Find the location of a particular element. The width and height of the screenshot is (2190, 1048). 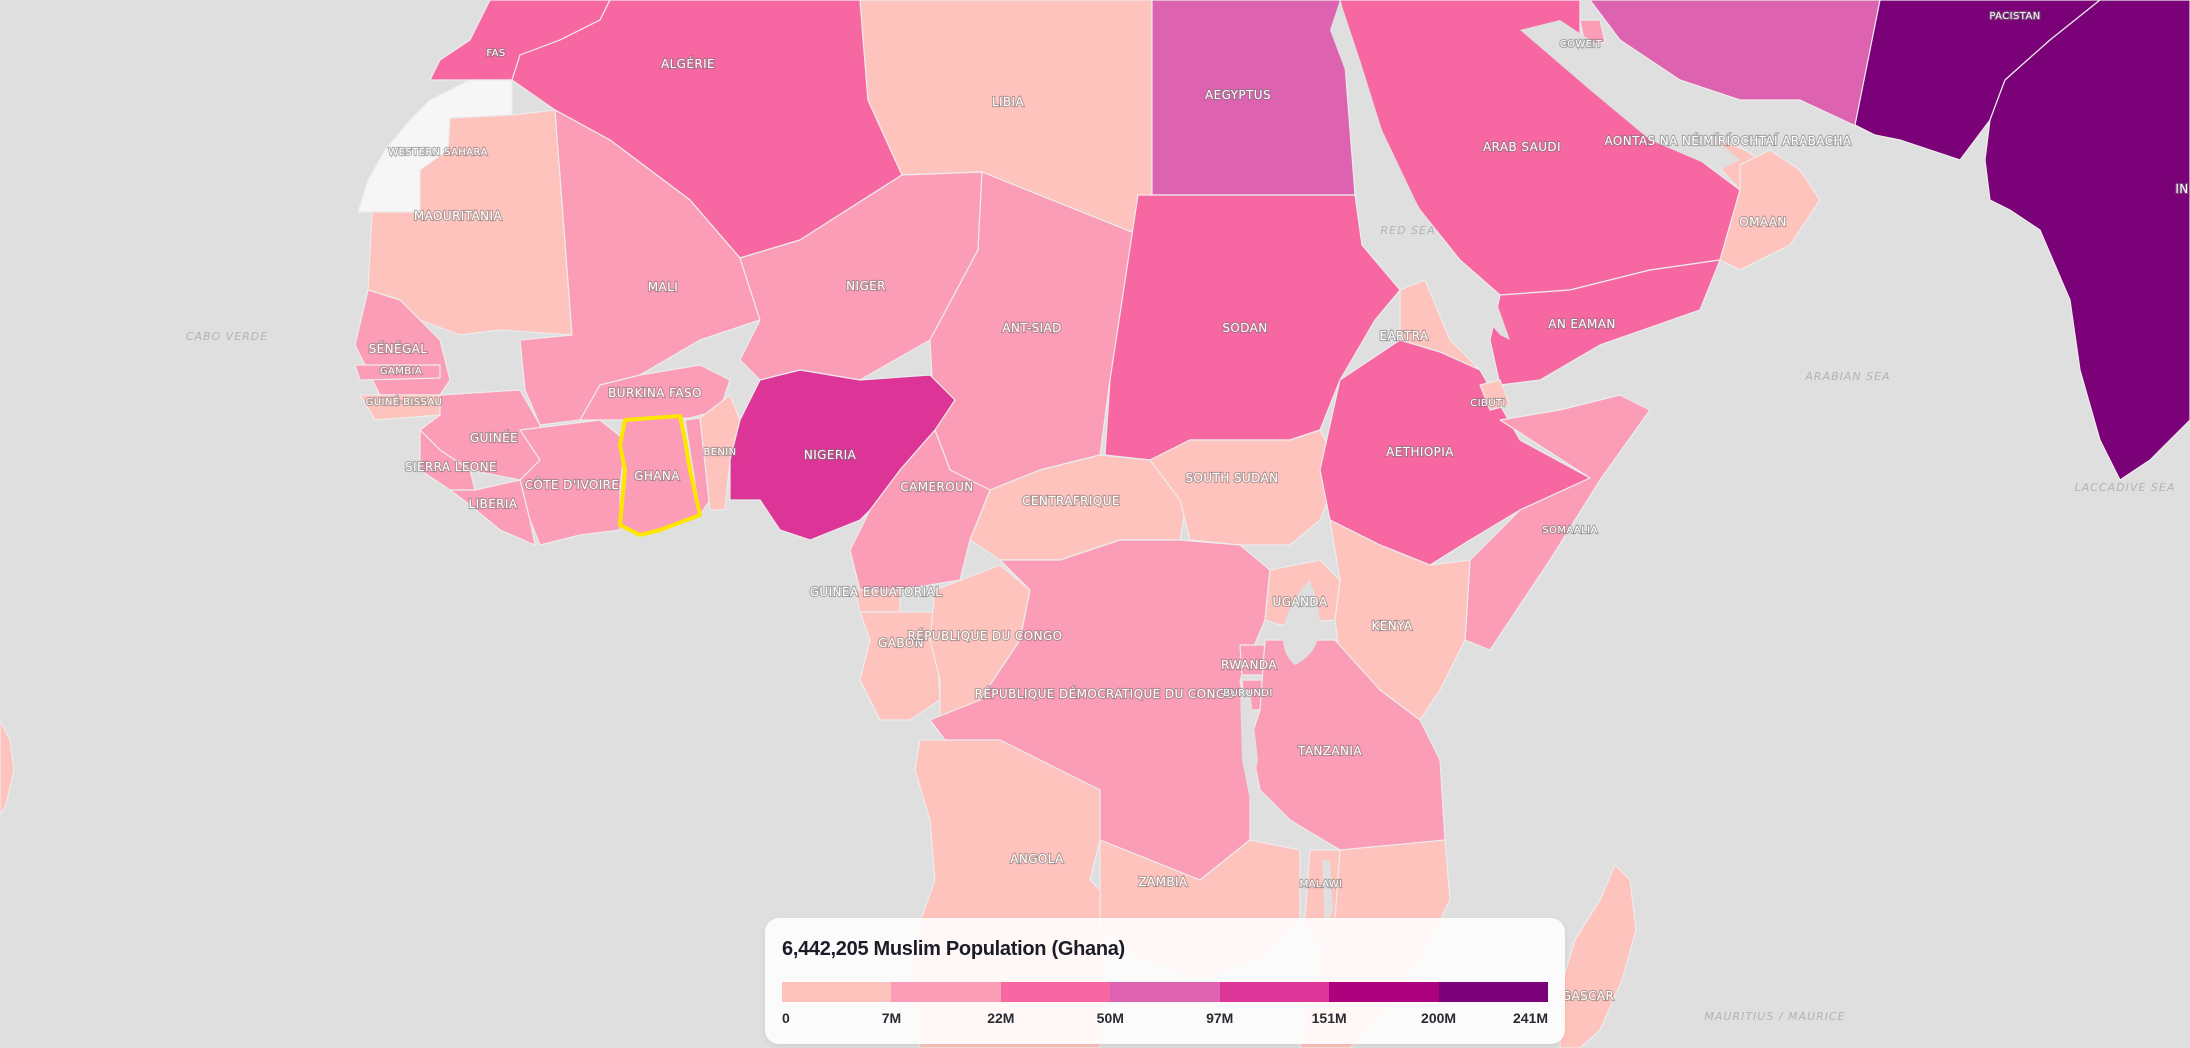

label-oman: OMAAN is located at coordinates (1763, 222).